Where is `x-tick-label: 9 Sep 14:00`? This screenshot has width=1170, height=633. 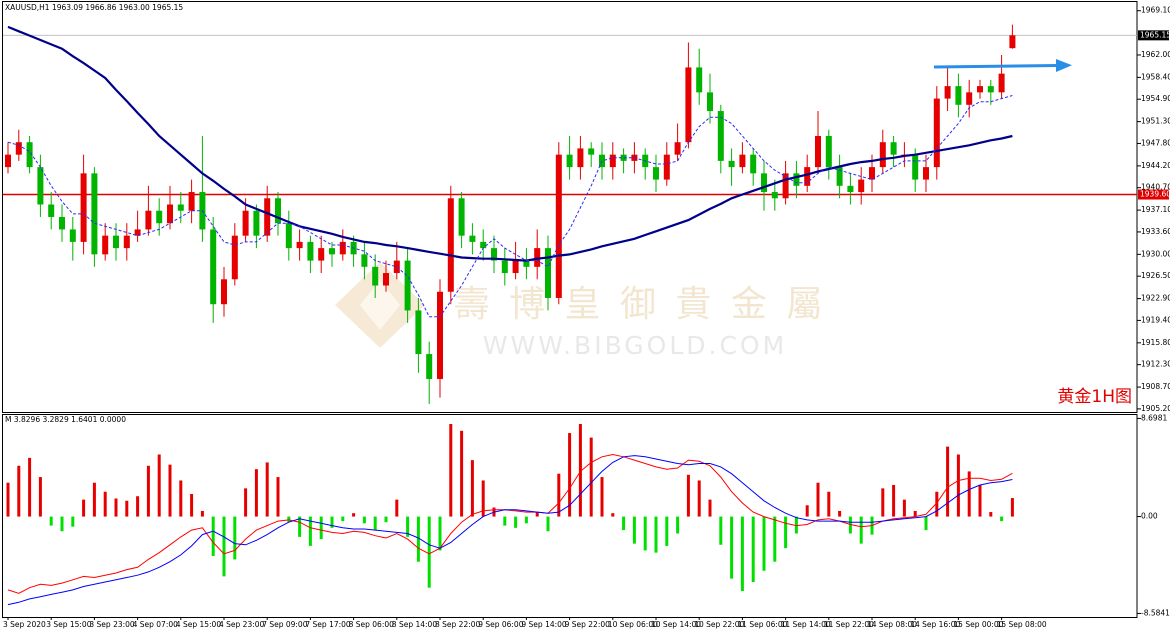
x-tick-label: 9 Sep 14:00 is located at coordinates (544, 624).